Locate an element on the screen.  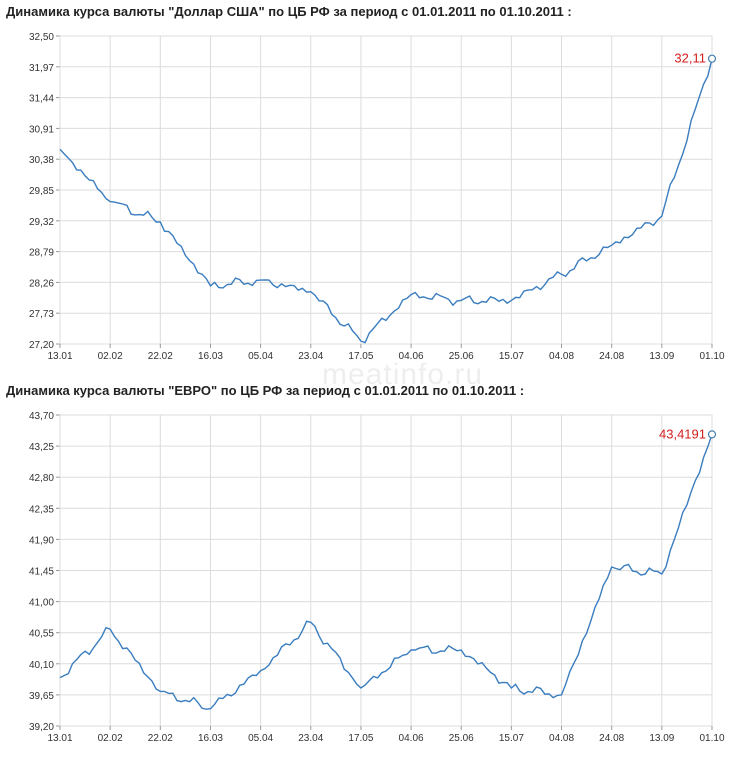
eur-x-tick-label: 04.08 is located at coordinates (561, 738).